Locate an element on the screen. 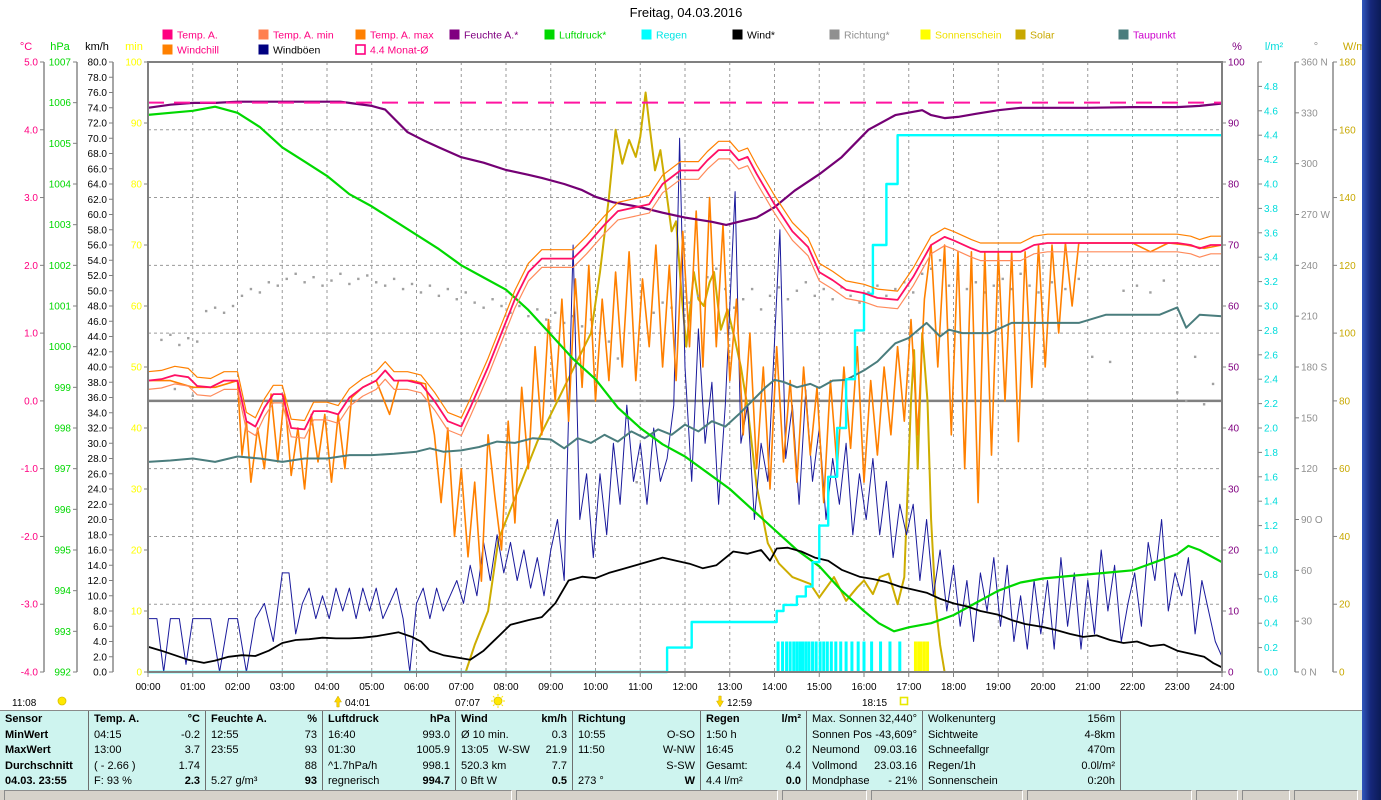  table-row-label: MaxWert is located at coordinates (28, 750).